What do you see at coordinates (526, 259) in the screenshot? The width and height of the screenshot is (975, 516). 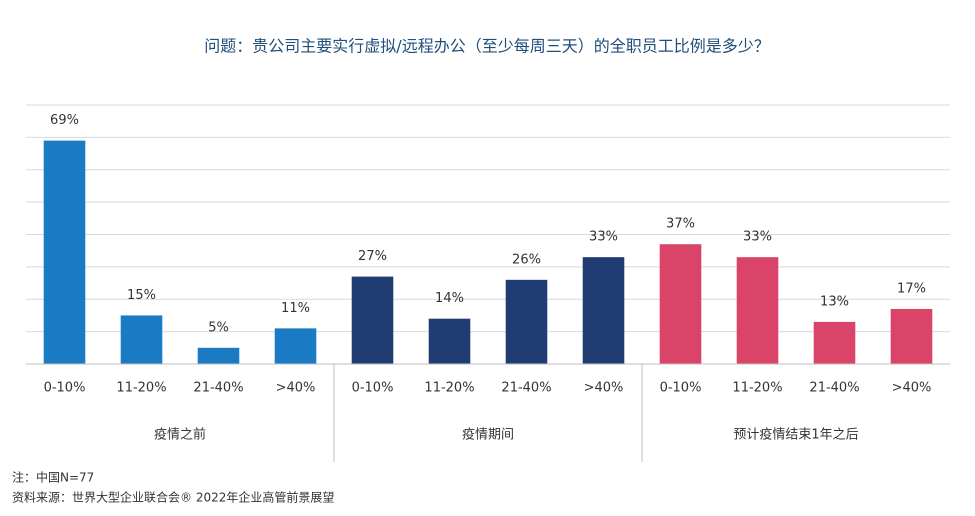 I see `value-label: 26%` at bounding box center [526, 259].